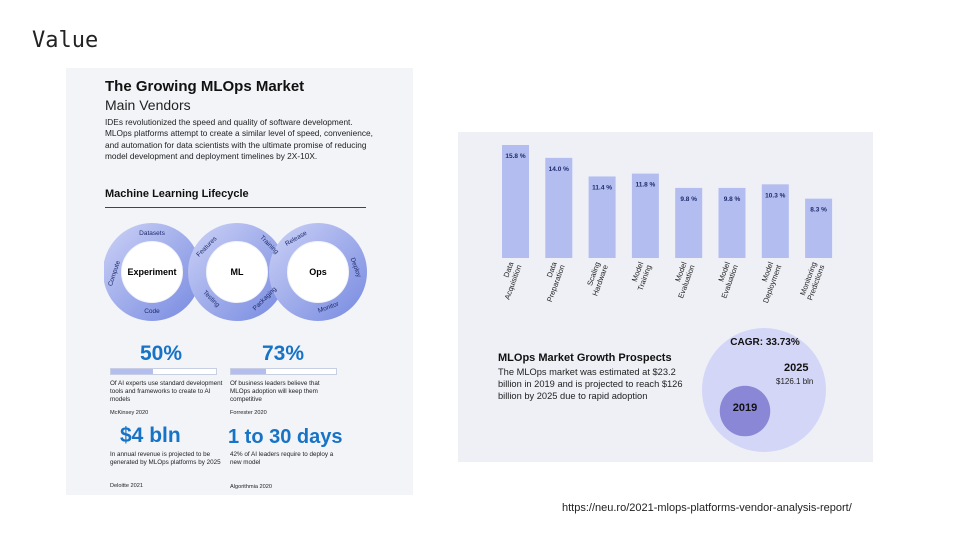  What do you see at coordinates (509, 280) in the screenshot?
I see `category-label-0: DataAcquisition` at bounding box center [509, 280].